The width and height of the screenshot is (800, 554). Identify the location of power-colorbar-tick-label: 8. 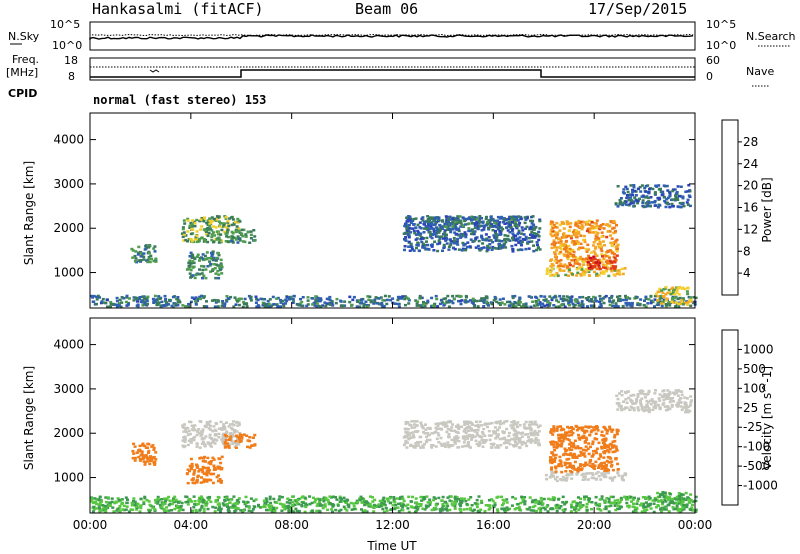
(747, 251).